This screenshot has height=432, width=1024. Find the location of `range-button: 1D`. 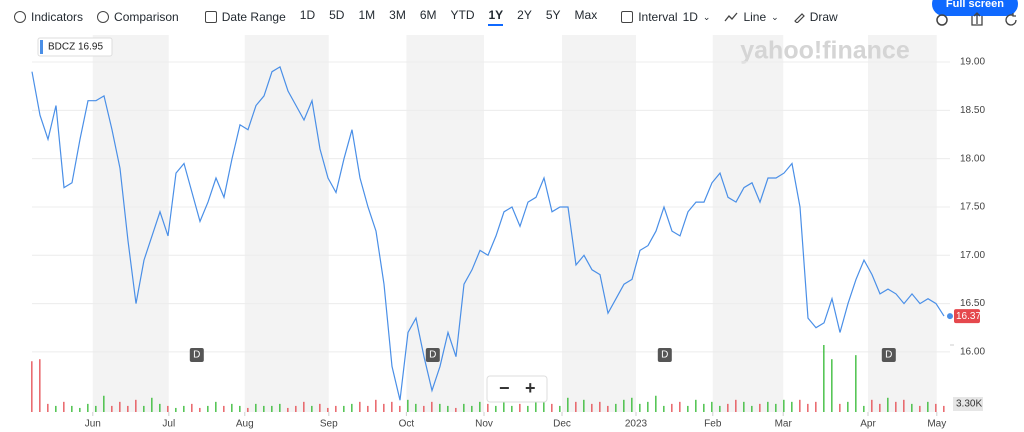

range-button: 1D is located at coordinates (307, 15).